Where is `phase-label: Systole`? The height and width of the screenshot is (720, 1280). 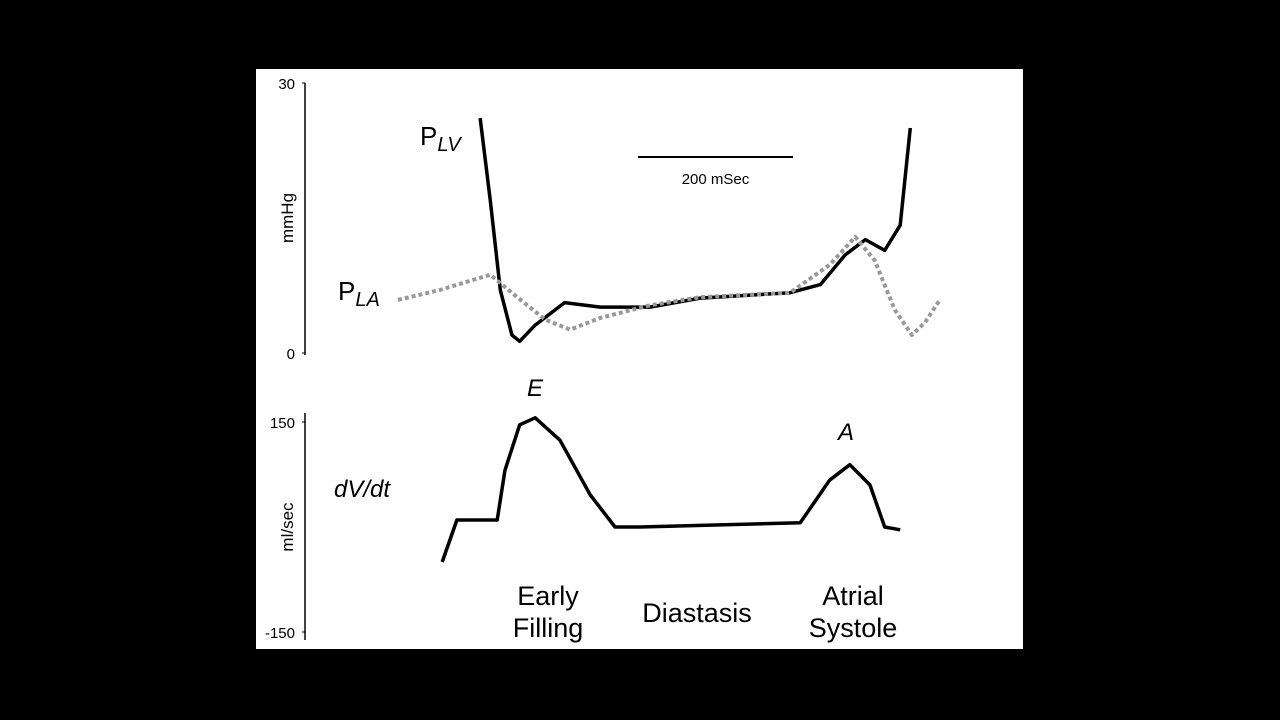 phase-label: Systole is located at coordinates (853, 628).